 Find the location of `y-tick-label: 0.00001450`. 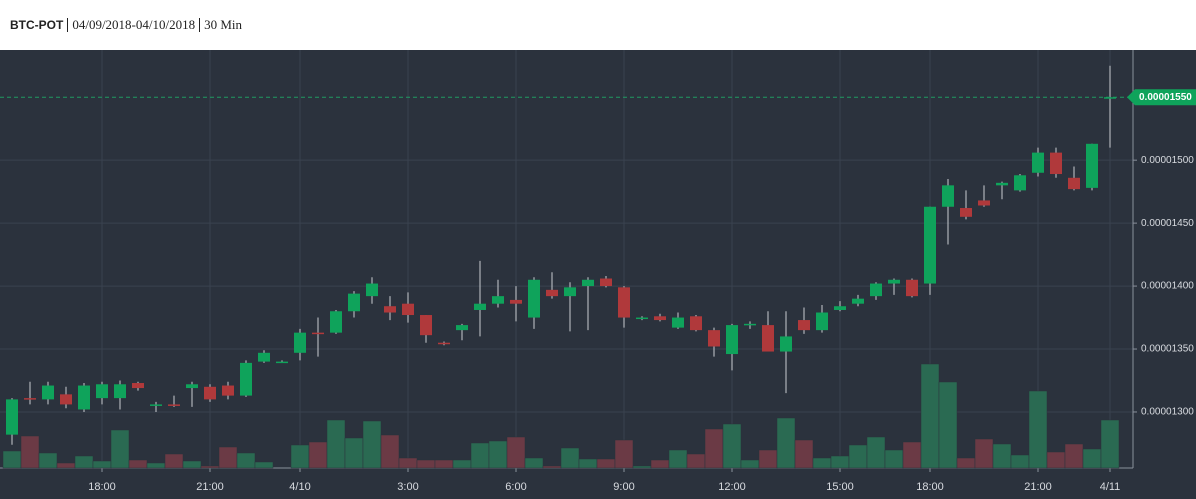

y-tick-label: 0.00001450 is located at coordinates (1167, 223).